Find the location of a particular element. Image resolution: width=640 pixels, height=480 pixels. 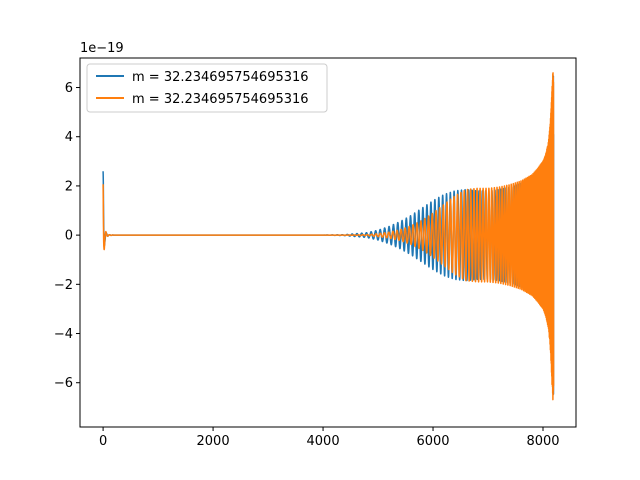

y-axis: −6 −4 −2 0 2 4 6 is located at coordinates (67, 236).